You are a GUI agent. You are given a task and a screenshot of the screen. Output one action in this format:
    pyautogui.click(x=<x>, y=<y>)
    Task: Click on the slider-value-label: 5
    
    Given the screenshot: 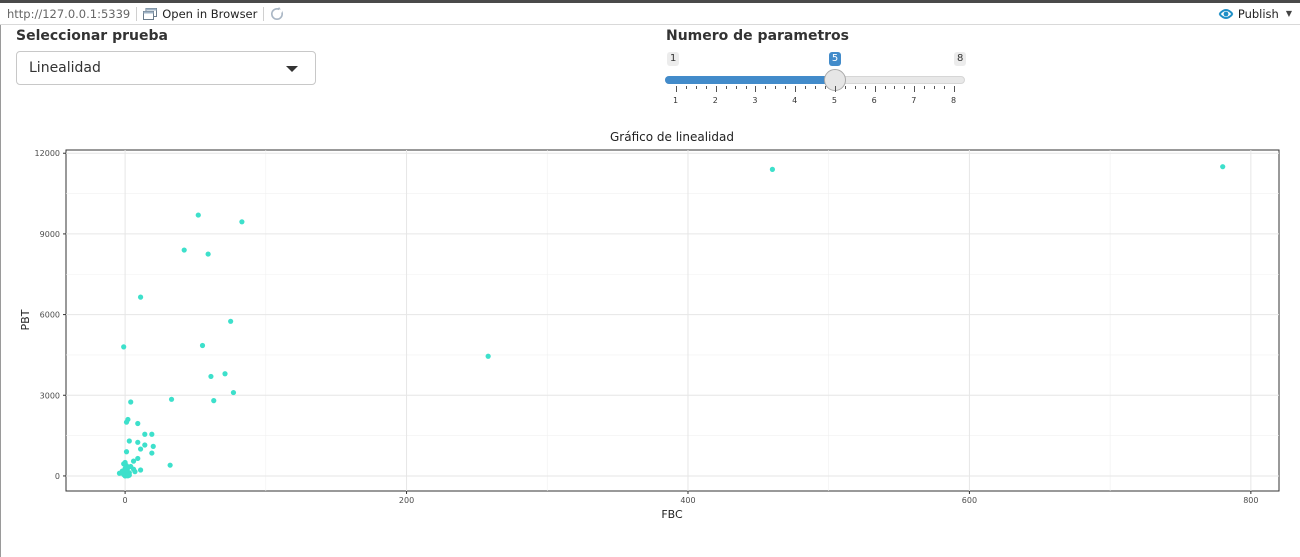 What is the action you would take?
    pyautogui.click(x=835, y=59)
    